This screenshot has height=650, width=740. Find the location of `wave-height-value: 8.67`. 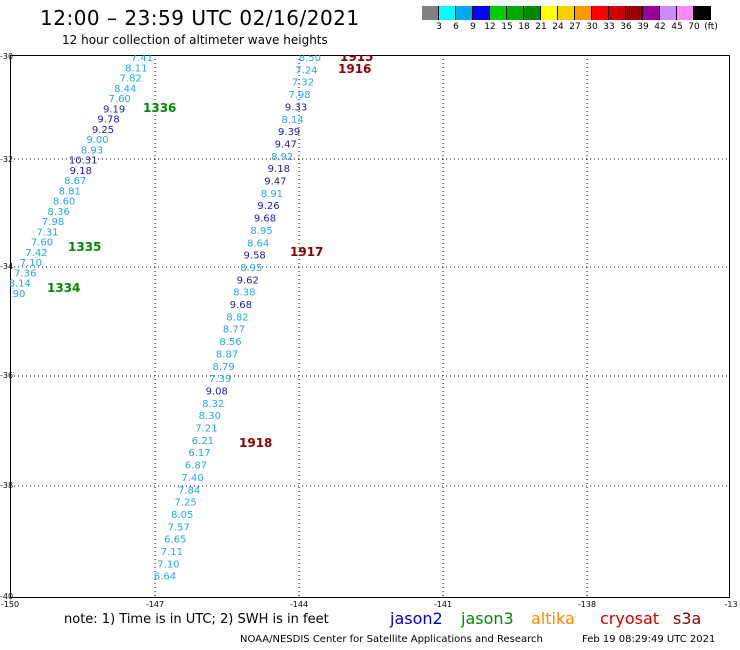

wave-height-value: 8.67 is located at coordinates (75, 181).